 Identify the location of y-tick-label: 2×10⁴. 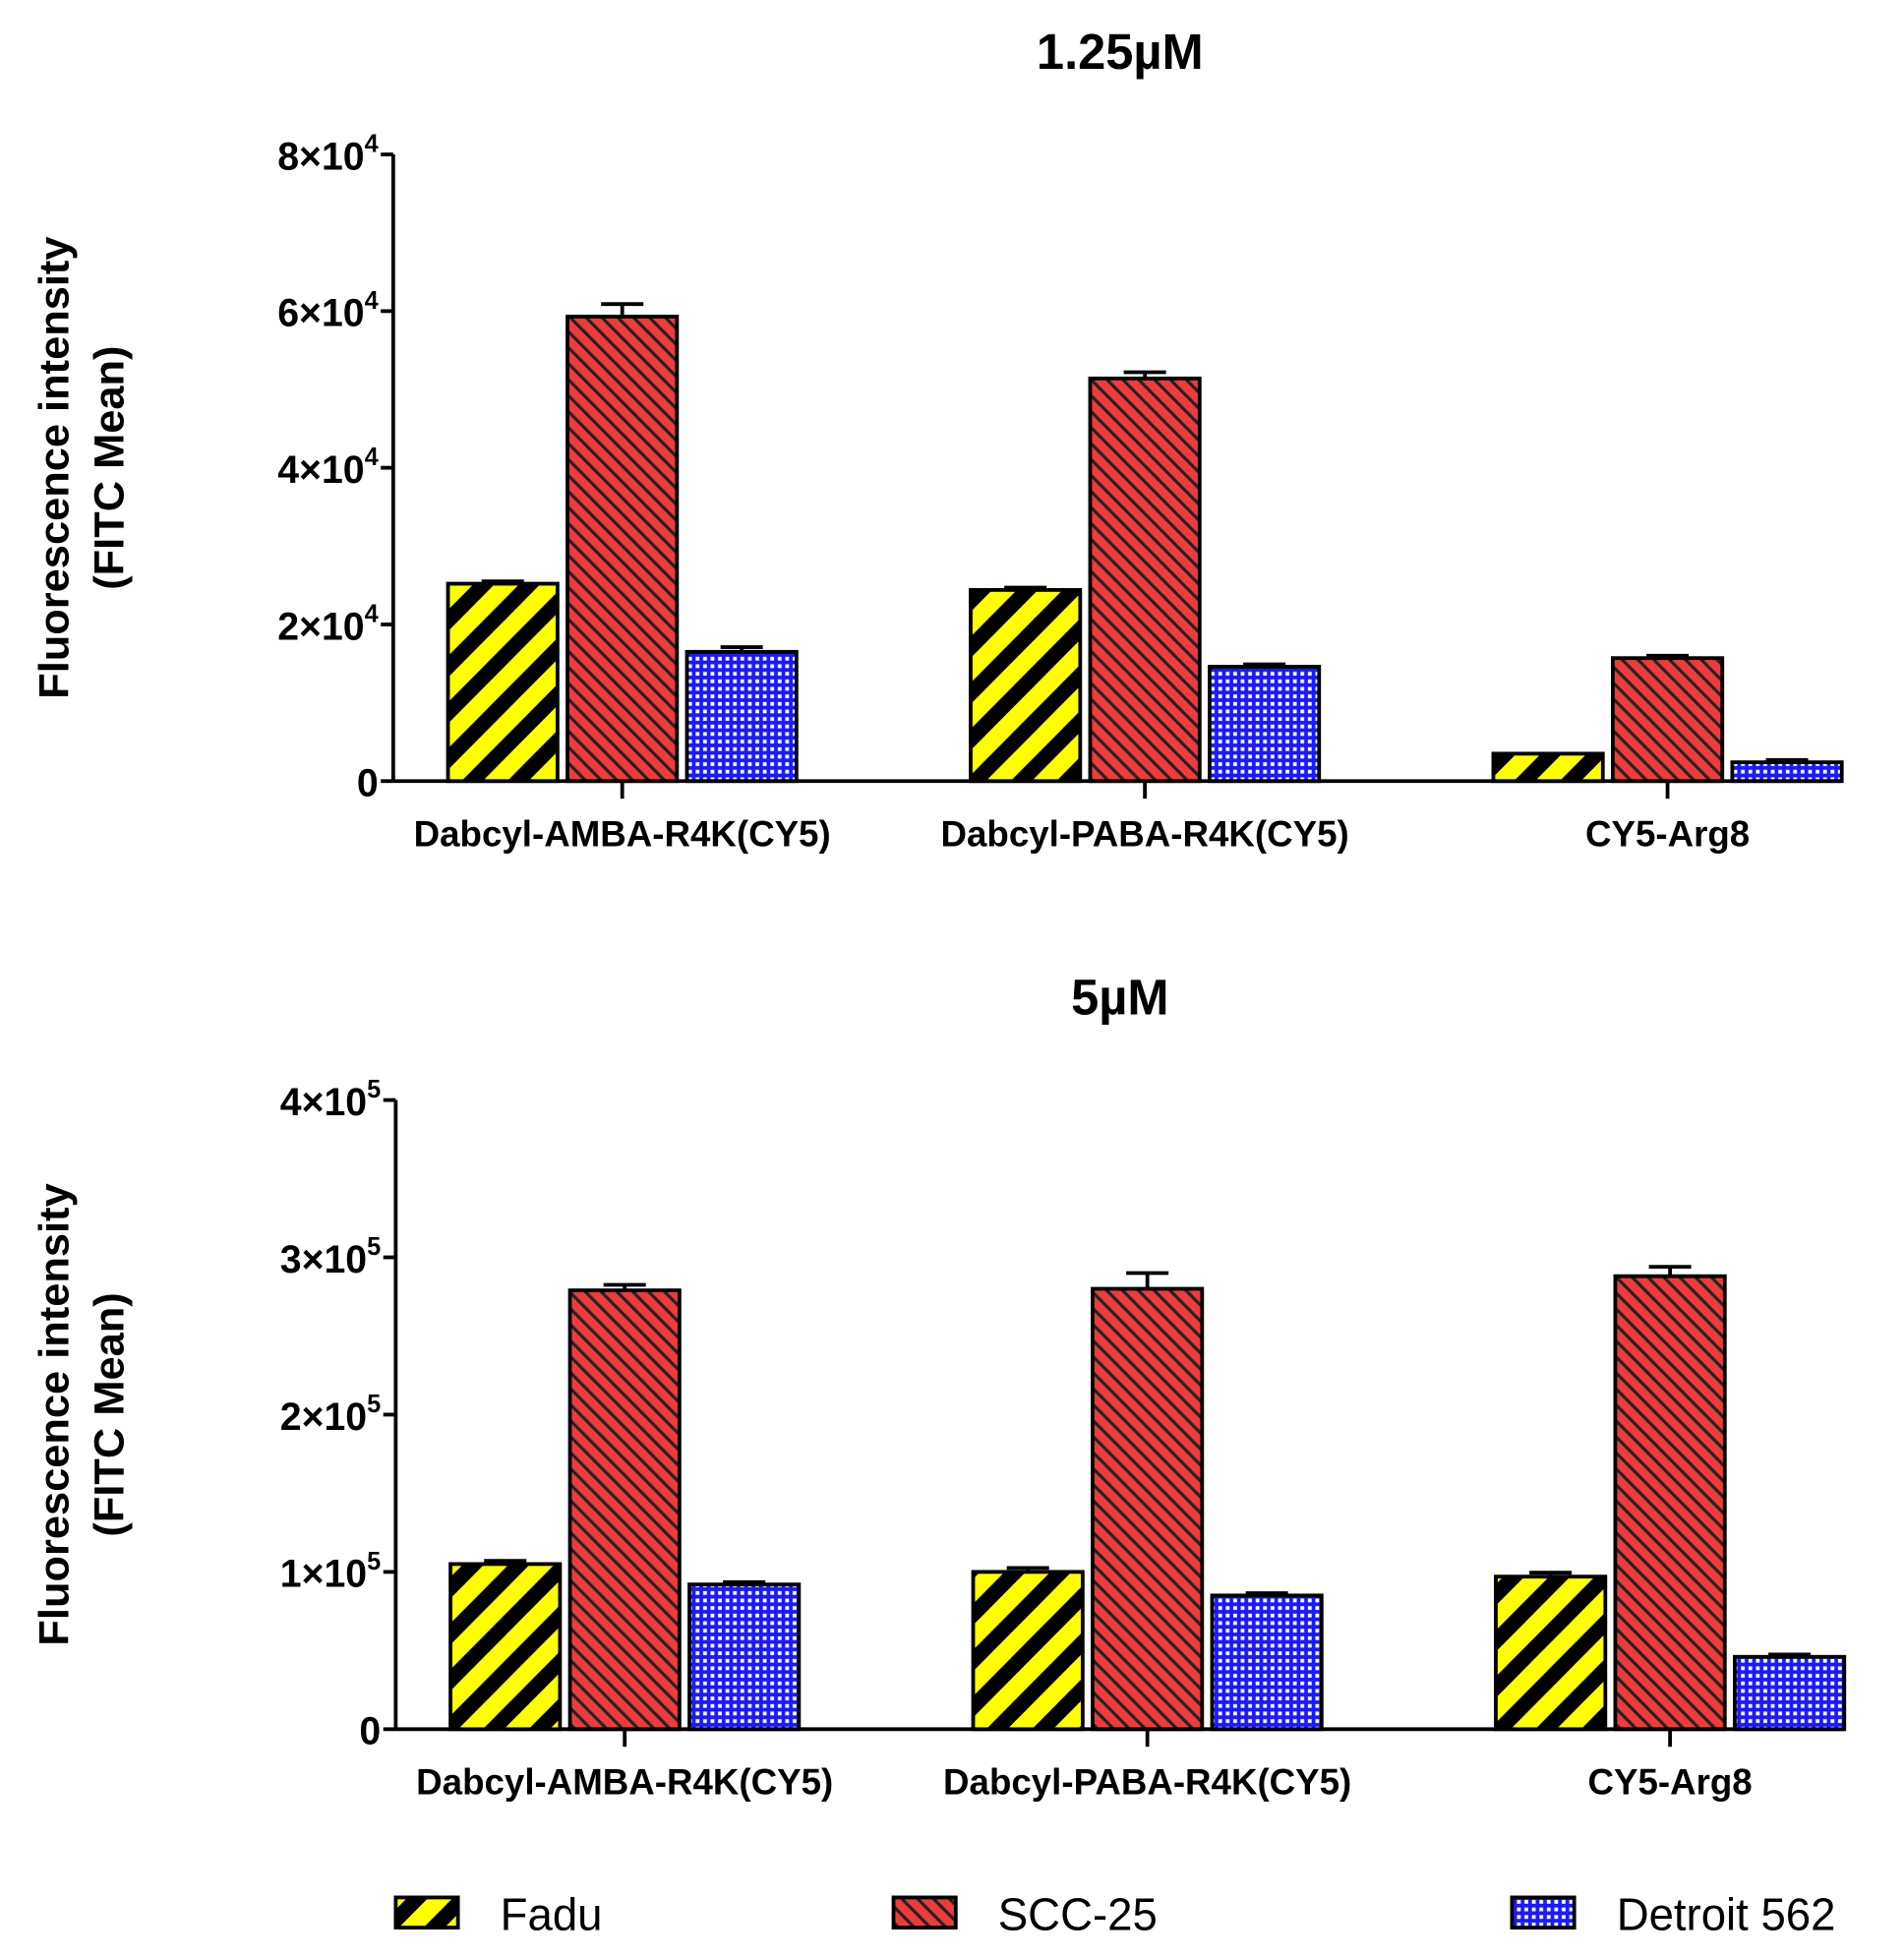
(327, 624).